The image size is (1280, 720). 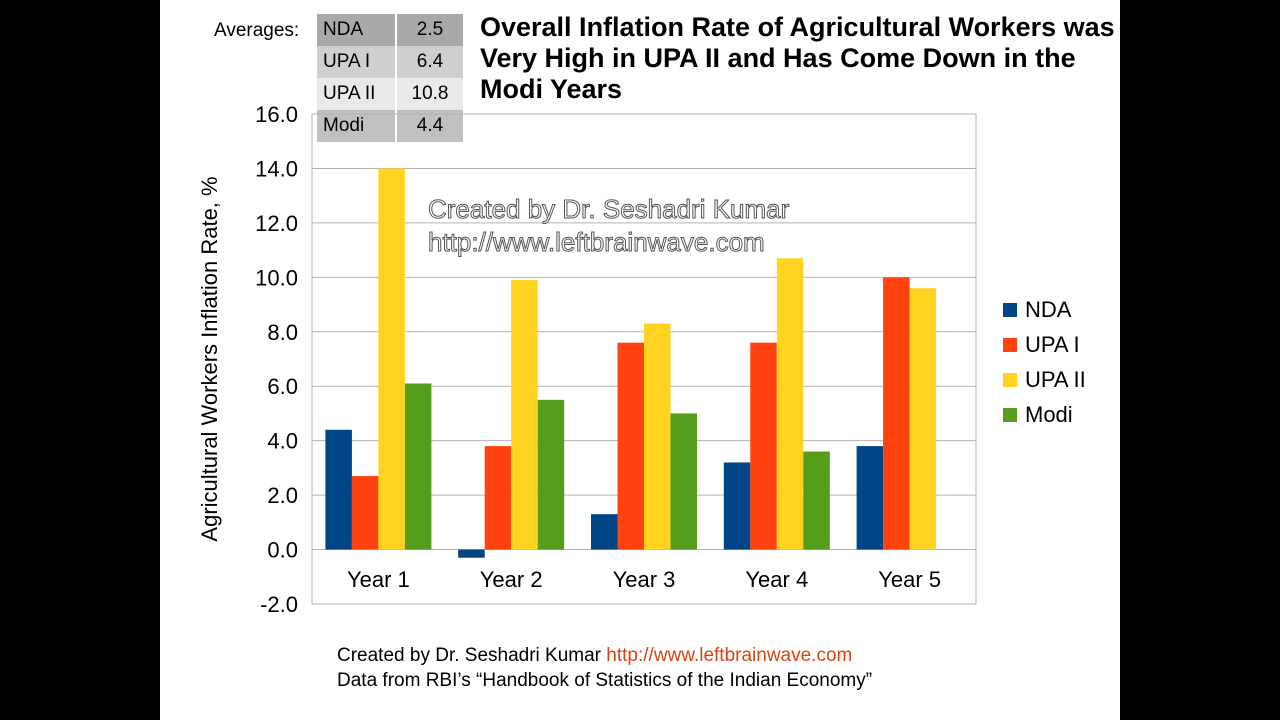 I want to click on legend-swatch-upa-i, so click(x=1010, y=344).